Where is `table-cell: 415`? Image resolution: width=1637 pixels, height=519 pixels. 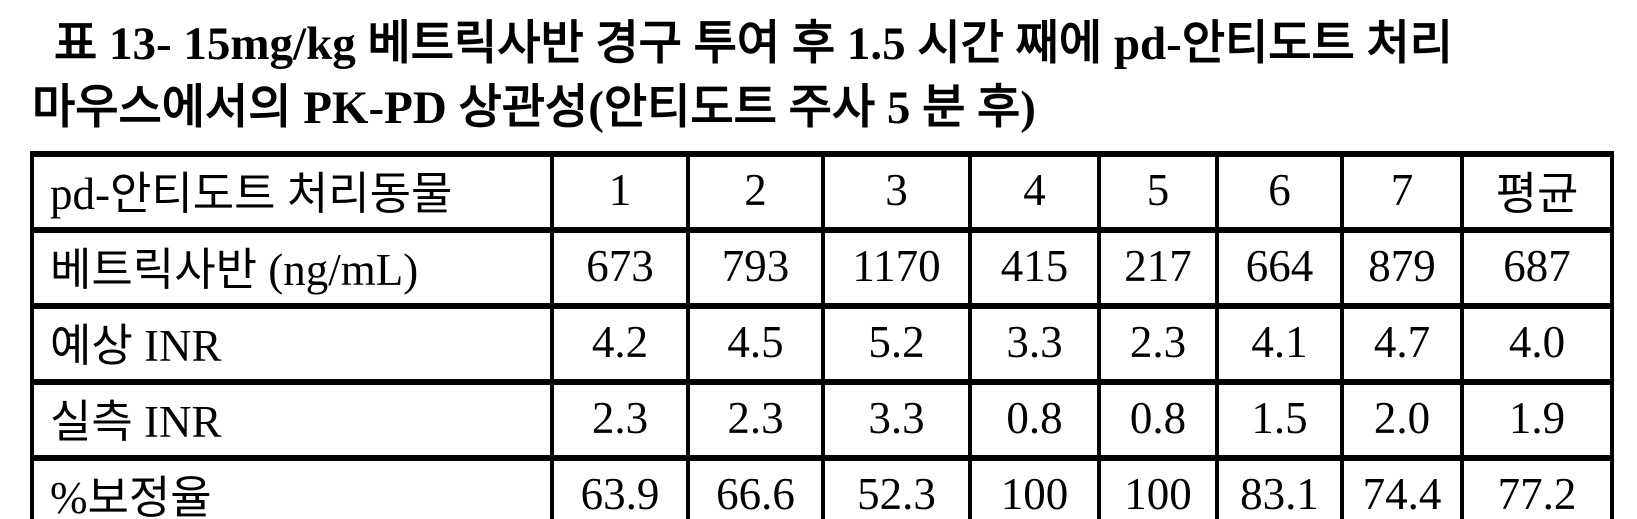 table-cell: 415 is located at coordinates (1034, 268).